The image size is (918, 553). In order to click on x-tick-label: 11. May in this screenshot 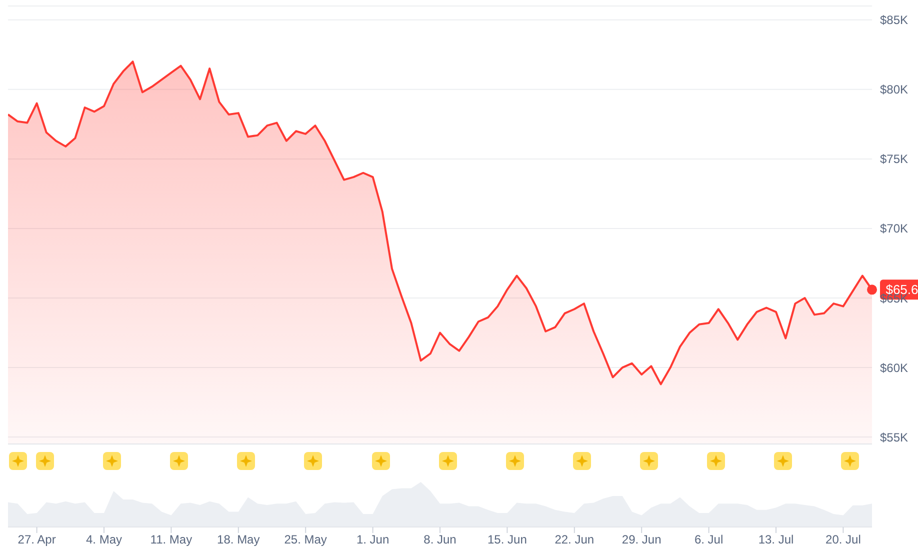, I will do `click(171, 539)`.